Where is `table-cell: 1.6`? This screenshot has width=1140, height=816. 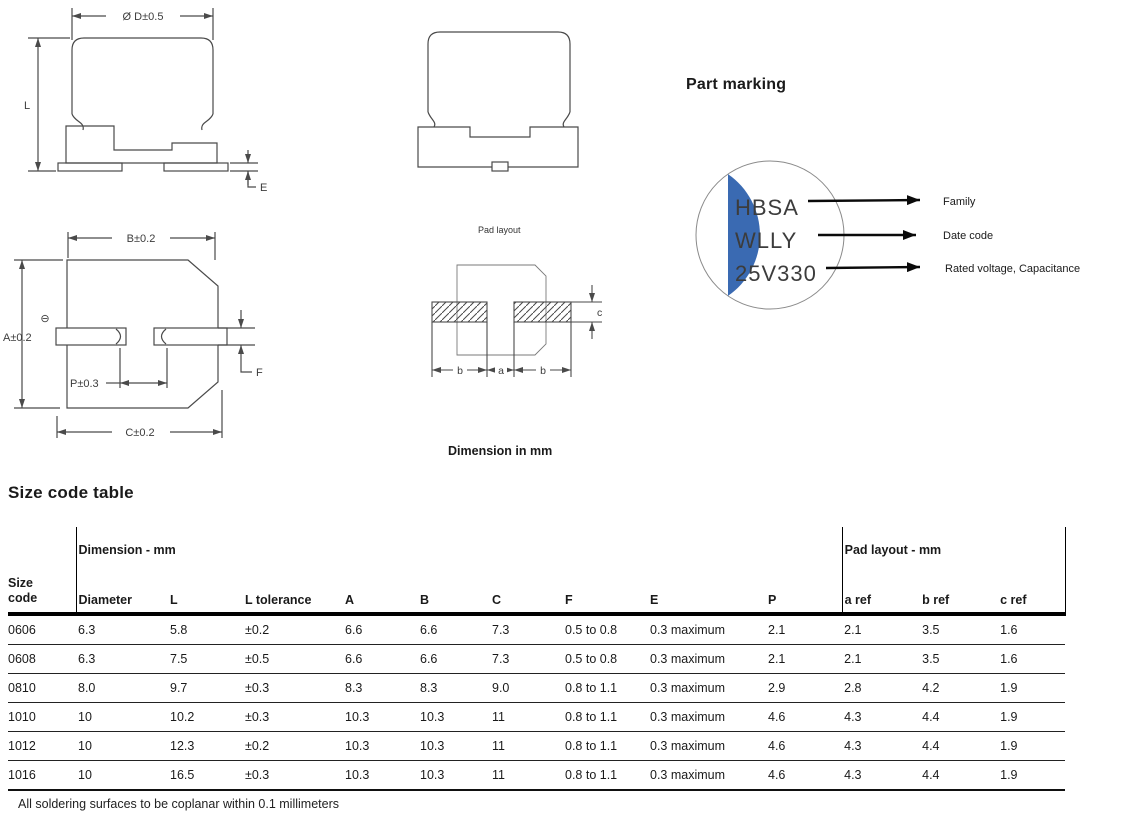 table-cell: 1.6 is located at coordinates (1032, 659).